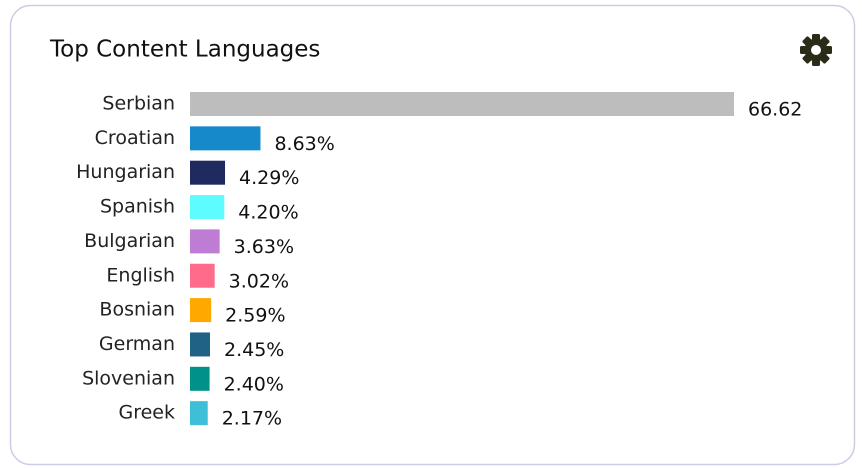  What do you see at coordinates (255, 316) in the screenshot?
I see `value-label: 2.59%` at bounding box center [255, 316].